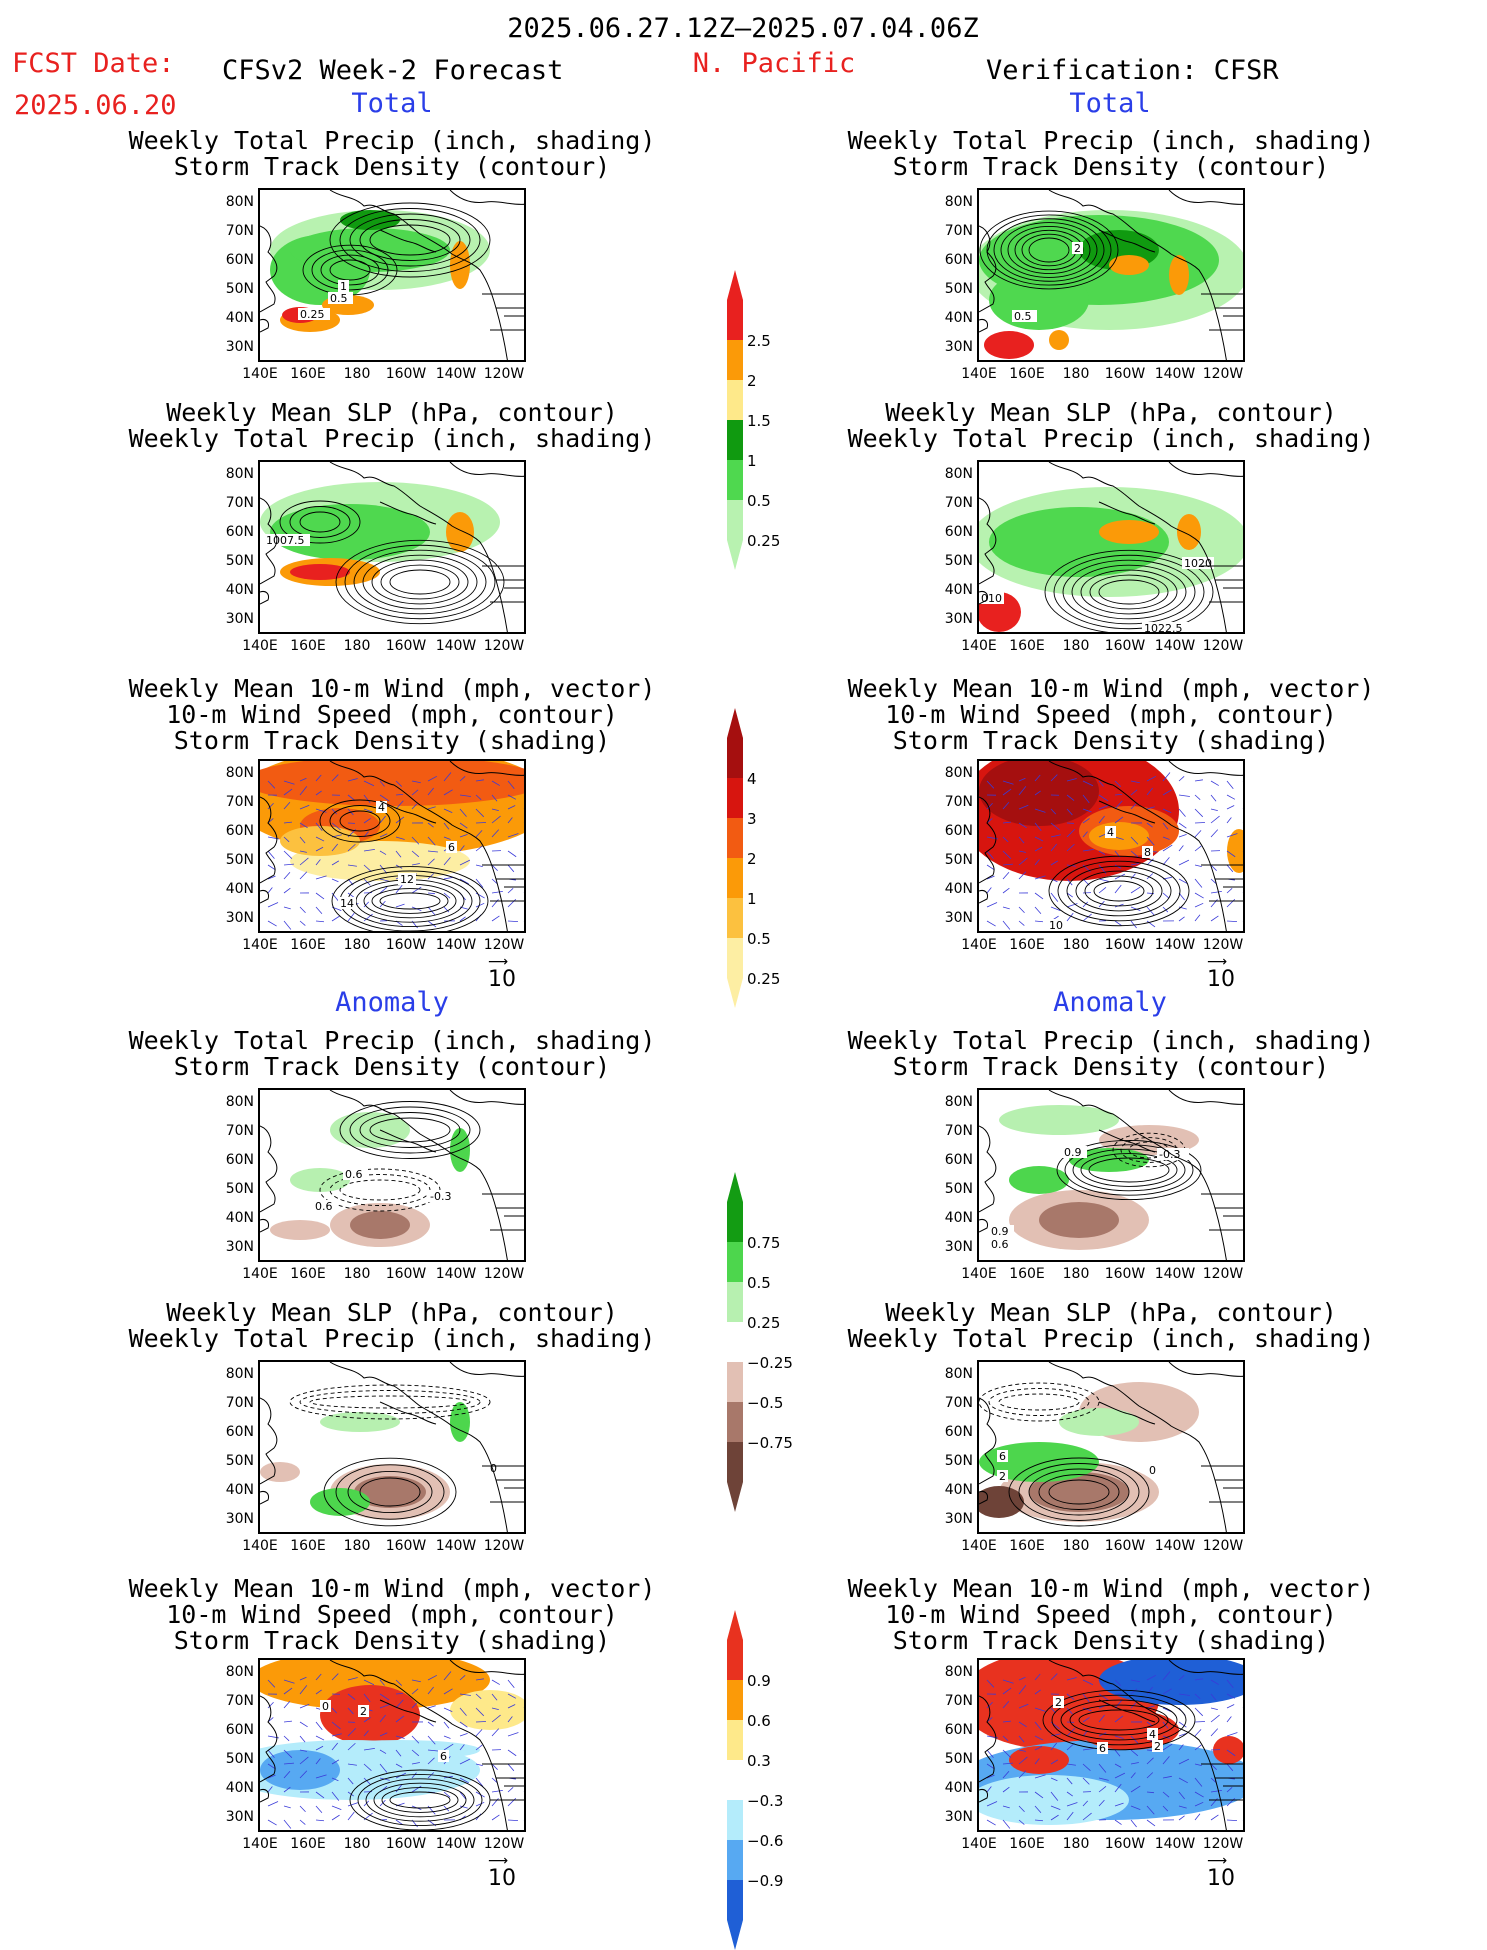 This screenshot has height=1950, width=1487. I want to click on precip-anom-colorbar-tip, so click(735, 1497).